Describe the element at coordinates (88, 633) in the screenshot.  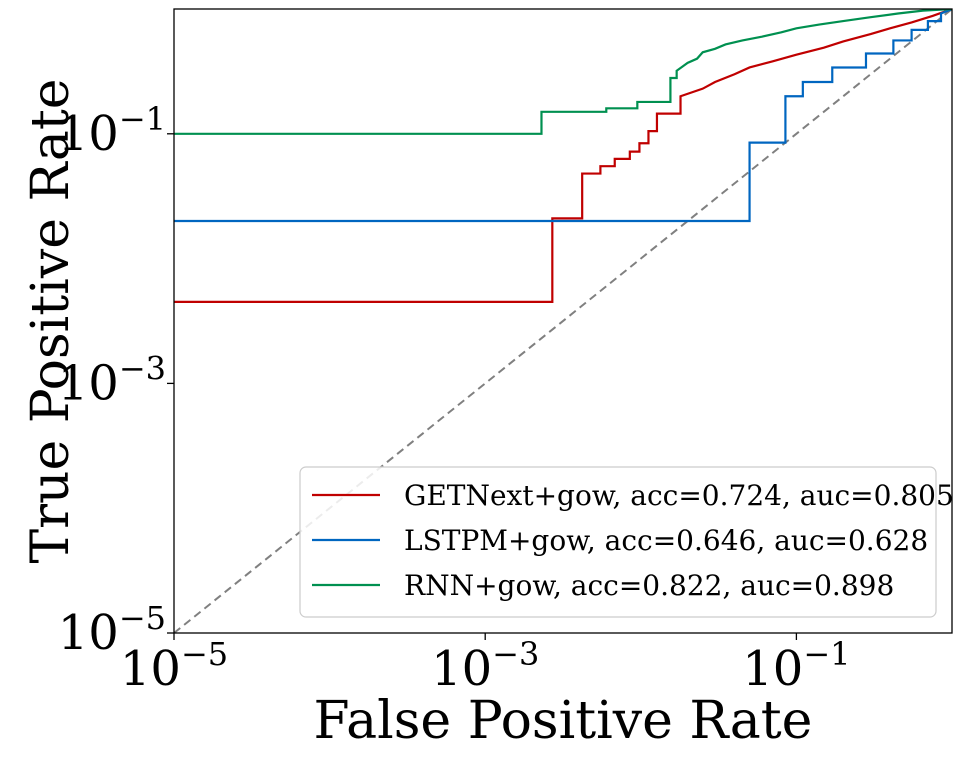
I see `y-tick-base-0: 10` at that location.